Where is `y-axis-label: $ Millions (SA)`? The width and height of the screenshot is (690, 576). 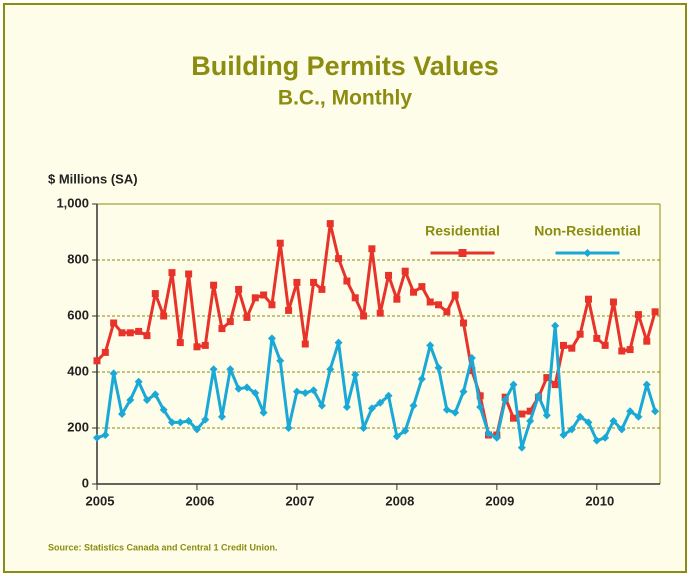 y-axis-label: $ Millions (SA) is located at coordinates (93, 178).